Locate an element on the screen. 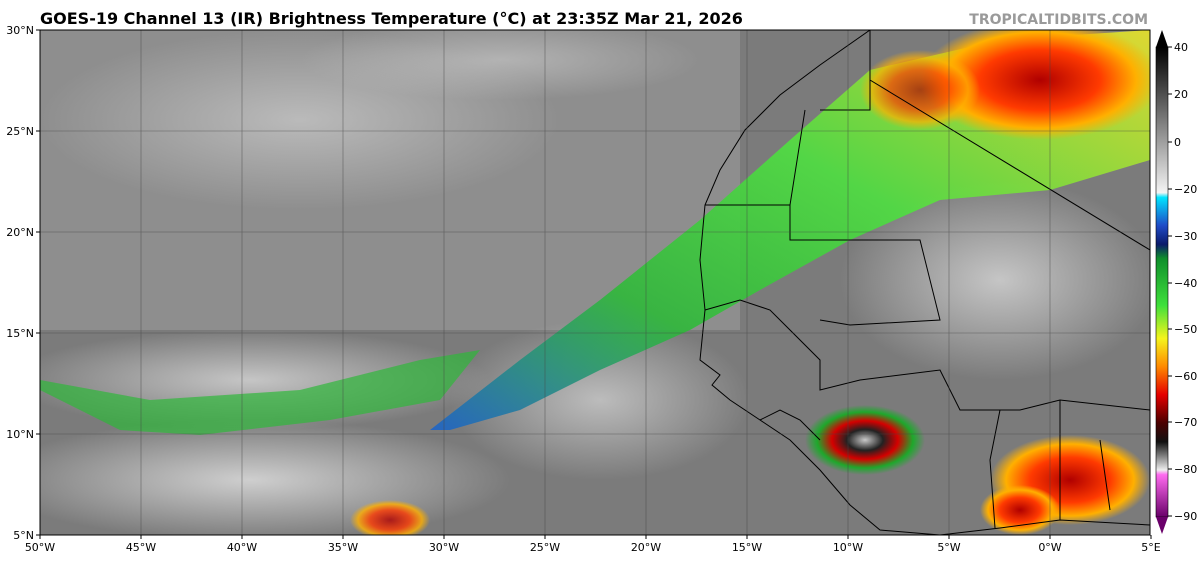  longitude-label: 10°W is located at coordinates (848, 547).